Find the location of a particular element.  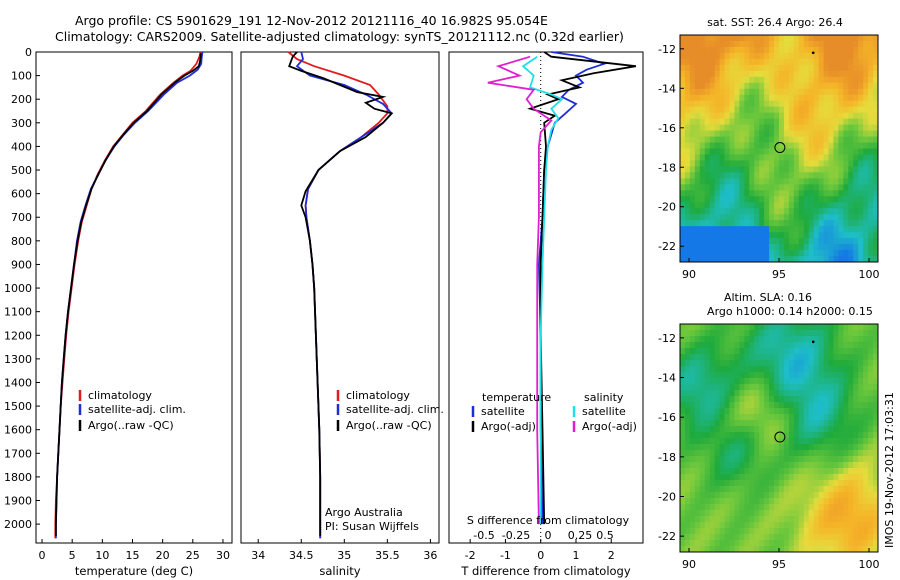

y-tick-label: 1400 is located at coordinates (18, 382).